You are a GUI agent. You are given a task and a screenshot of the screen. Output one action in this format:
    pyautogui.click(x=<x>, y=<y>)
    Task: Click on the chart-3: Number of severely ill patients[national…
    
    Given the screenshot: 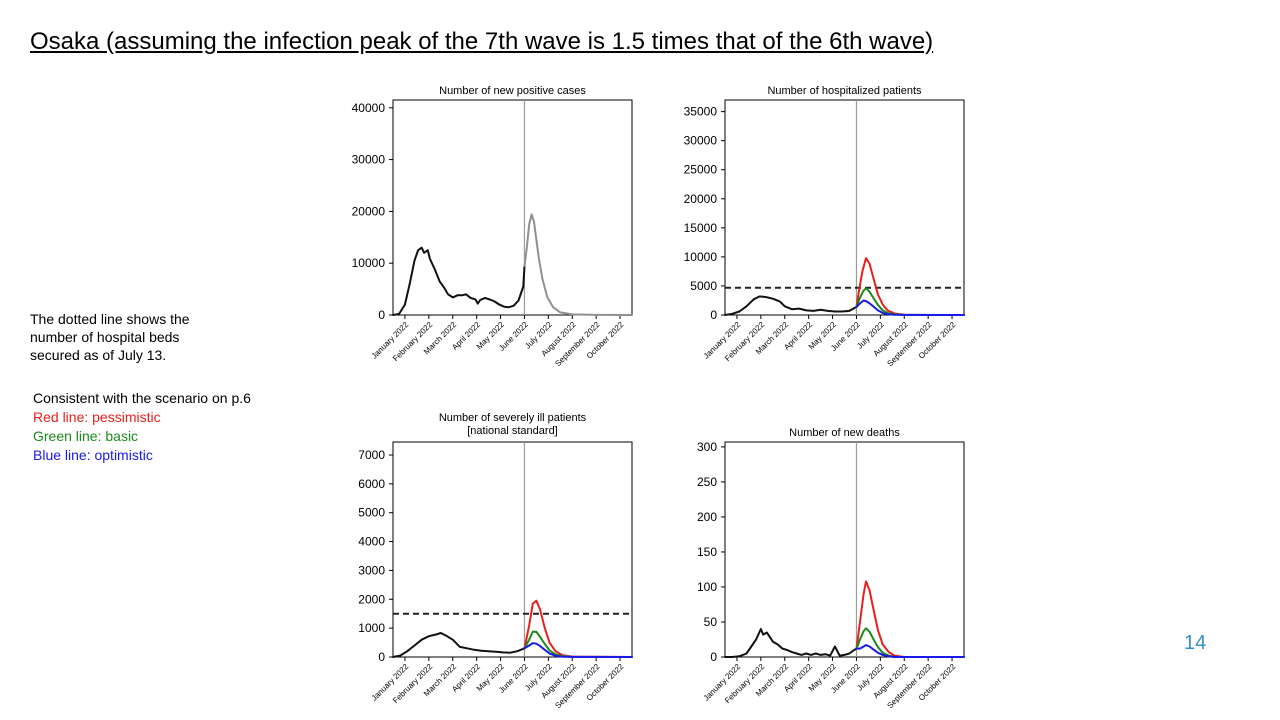 What is the action you would take?
    pyautogui.click(x=495, y=561)
    